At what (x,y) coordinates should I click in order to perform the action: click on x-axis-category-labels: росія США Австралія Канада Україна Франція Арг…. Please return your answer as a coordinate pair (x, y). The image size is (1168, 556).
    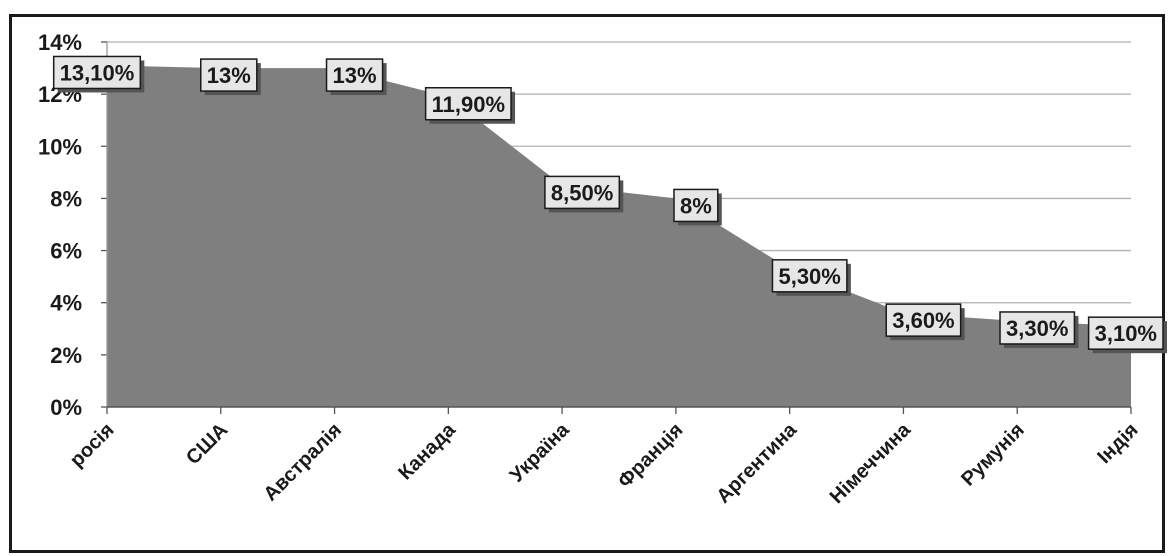
    Looking at the image, I should click on (604, 463).